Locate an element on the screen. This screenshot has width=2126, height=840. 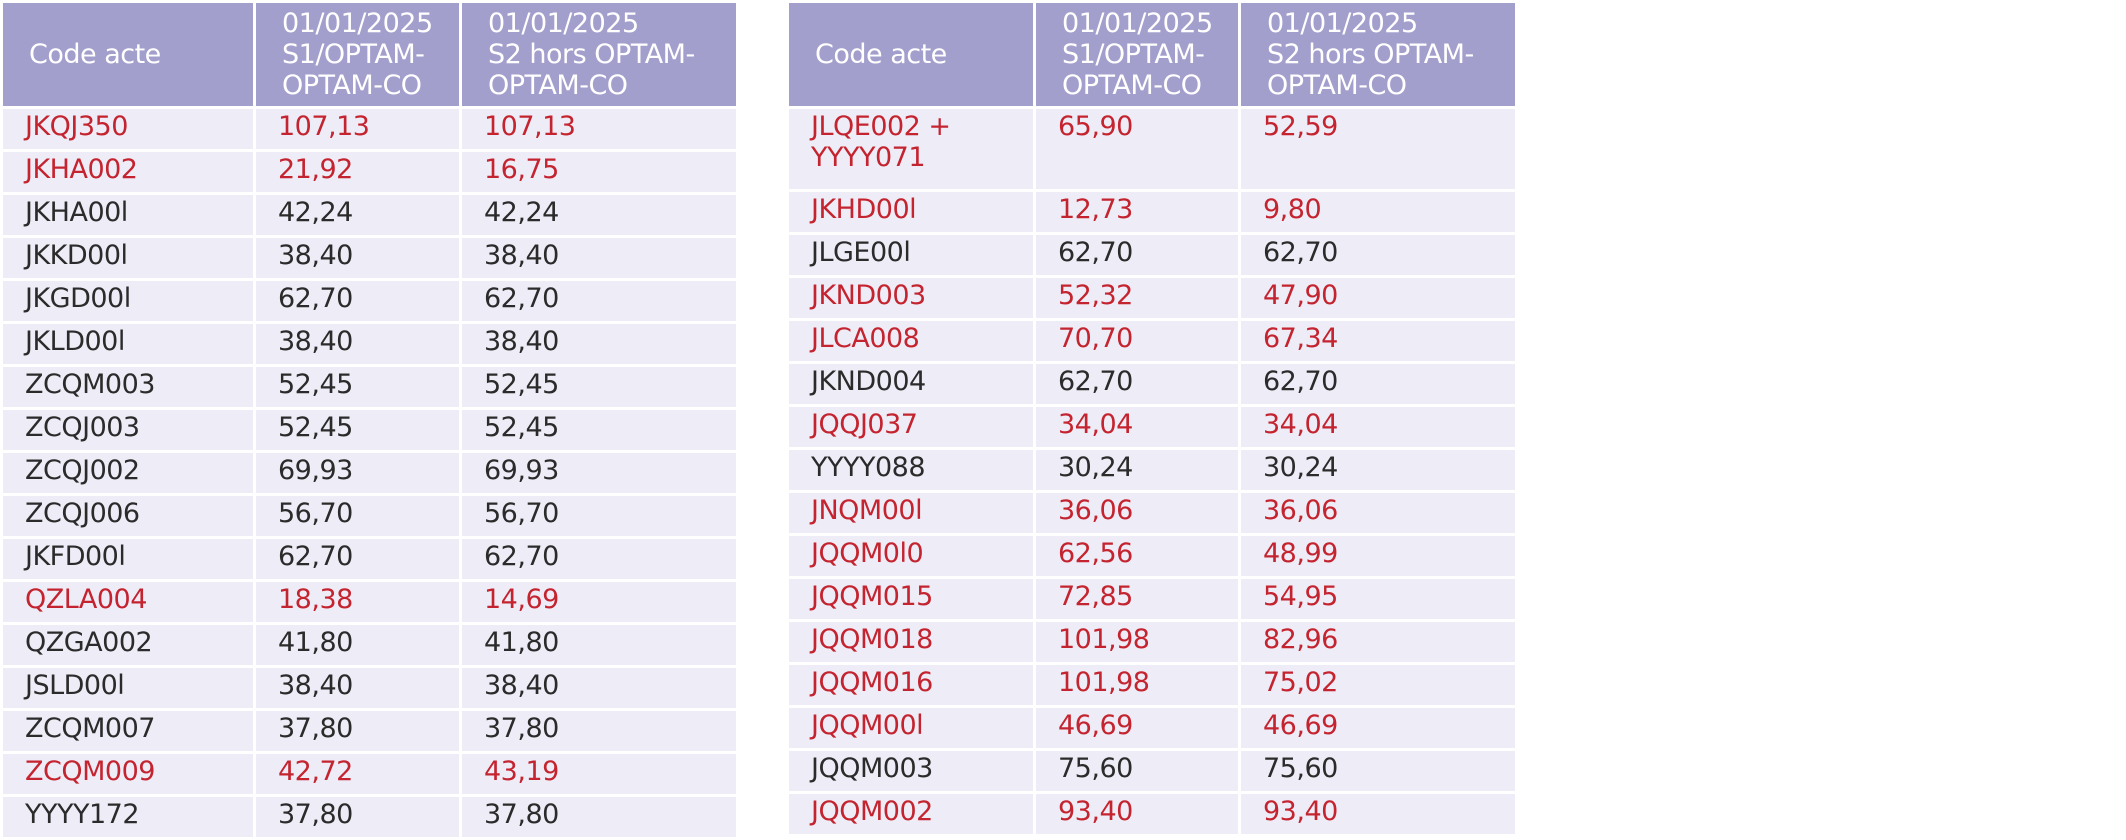
cell-tarif-s1: 52,32 is located at coordinates (1137, 298).